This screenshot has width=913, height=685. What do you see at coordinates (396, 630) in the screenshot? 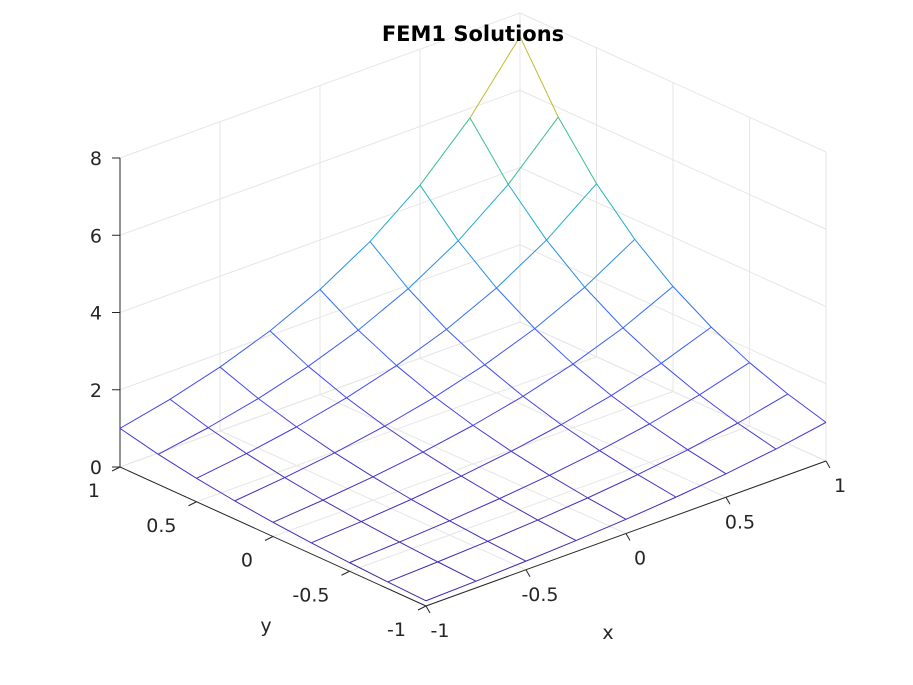
I see `y-tick-label: -1` at bounding box center [396, 630].